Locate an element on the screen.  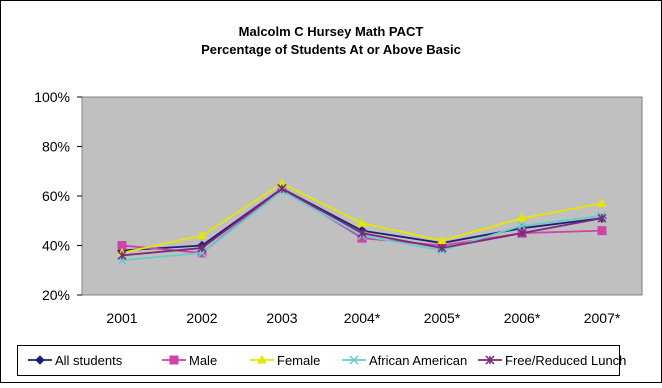
legend-entry-0: All students is located at coordinates (75, 360).